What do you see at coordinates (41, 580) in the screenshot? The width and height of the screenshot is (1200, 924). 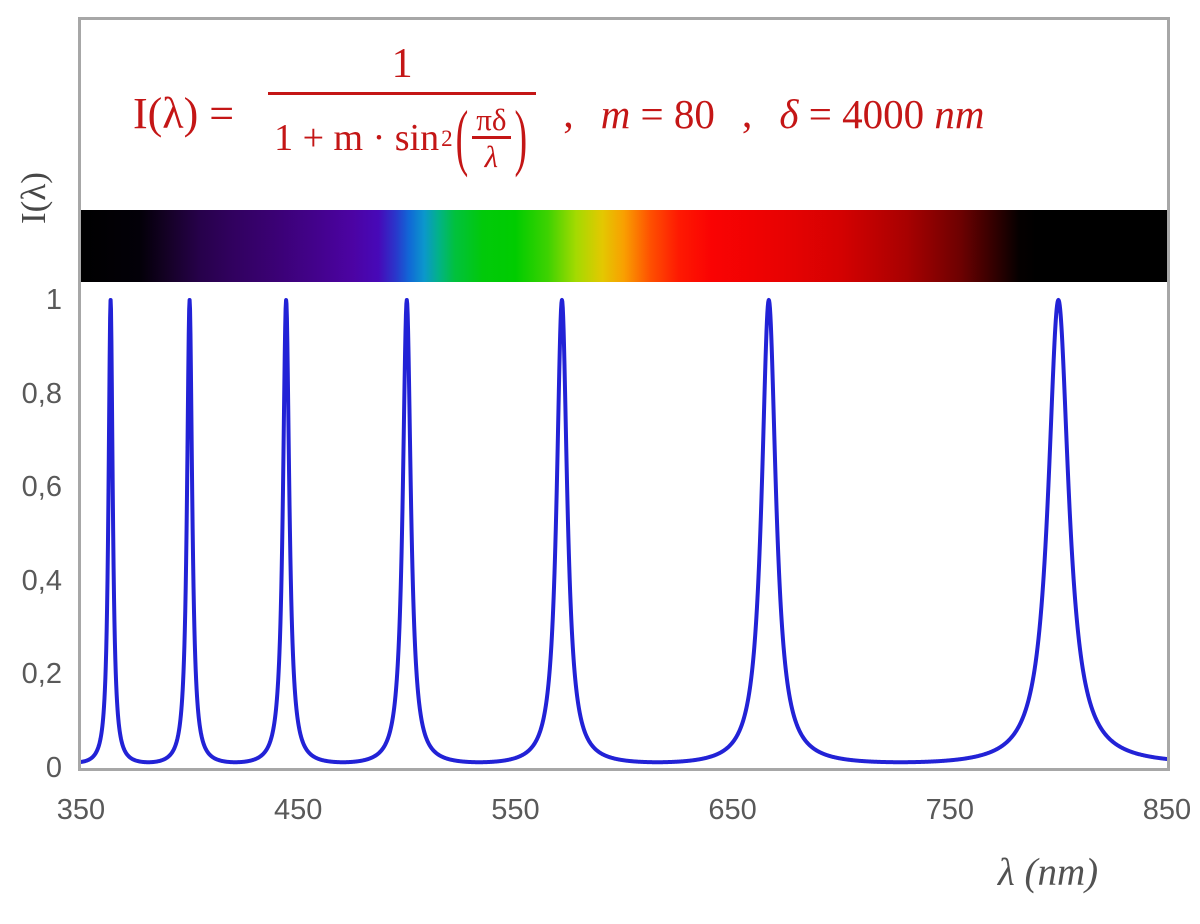 I see `y-tick-label: 0,4` at bounding box center [41, 580].